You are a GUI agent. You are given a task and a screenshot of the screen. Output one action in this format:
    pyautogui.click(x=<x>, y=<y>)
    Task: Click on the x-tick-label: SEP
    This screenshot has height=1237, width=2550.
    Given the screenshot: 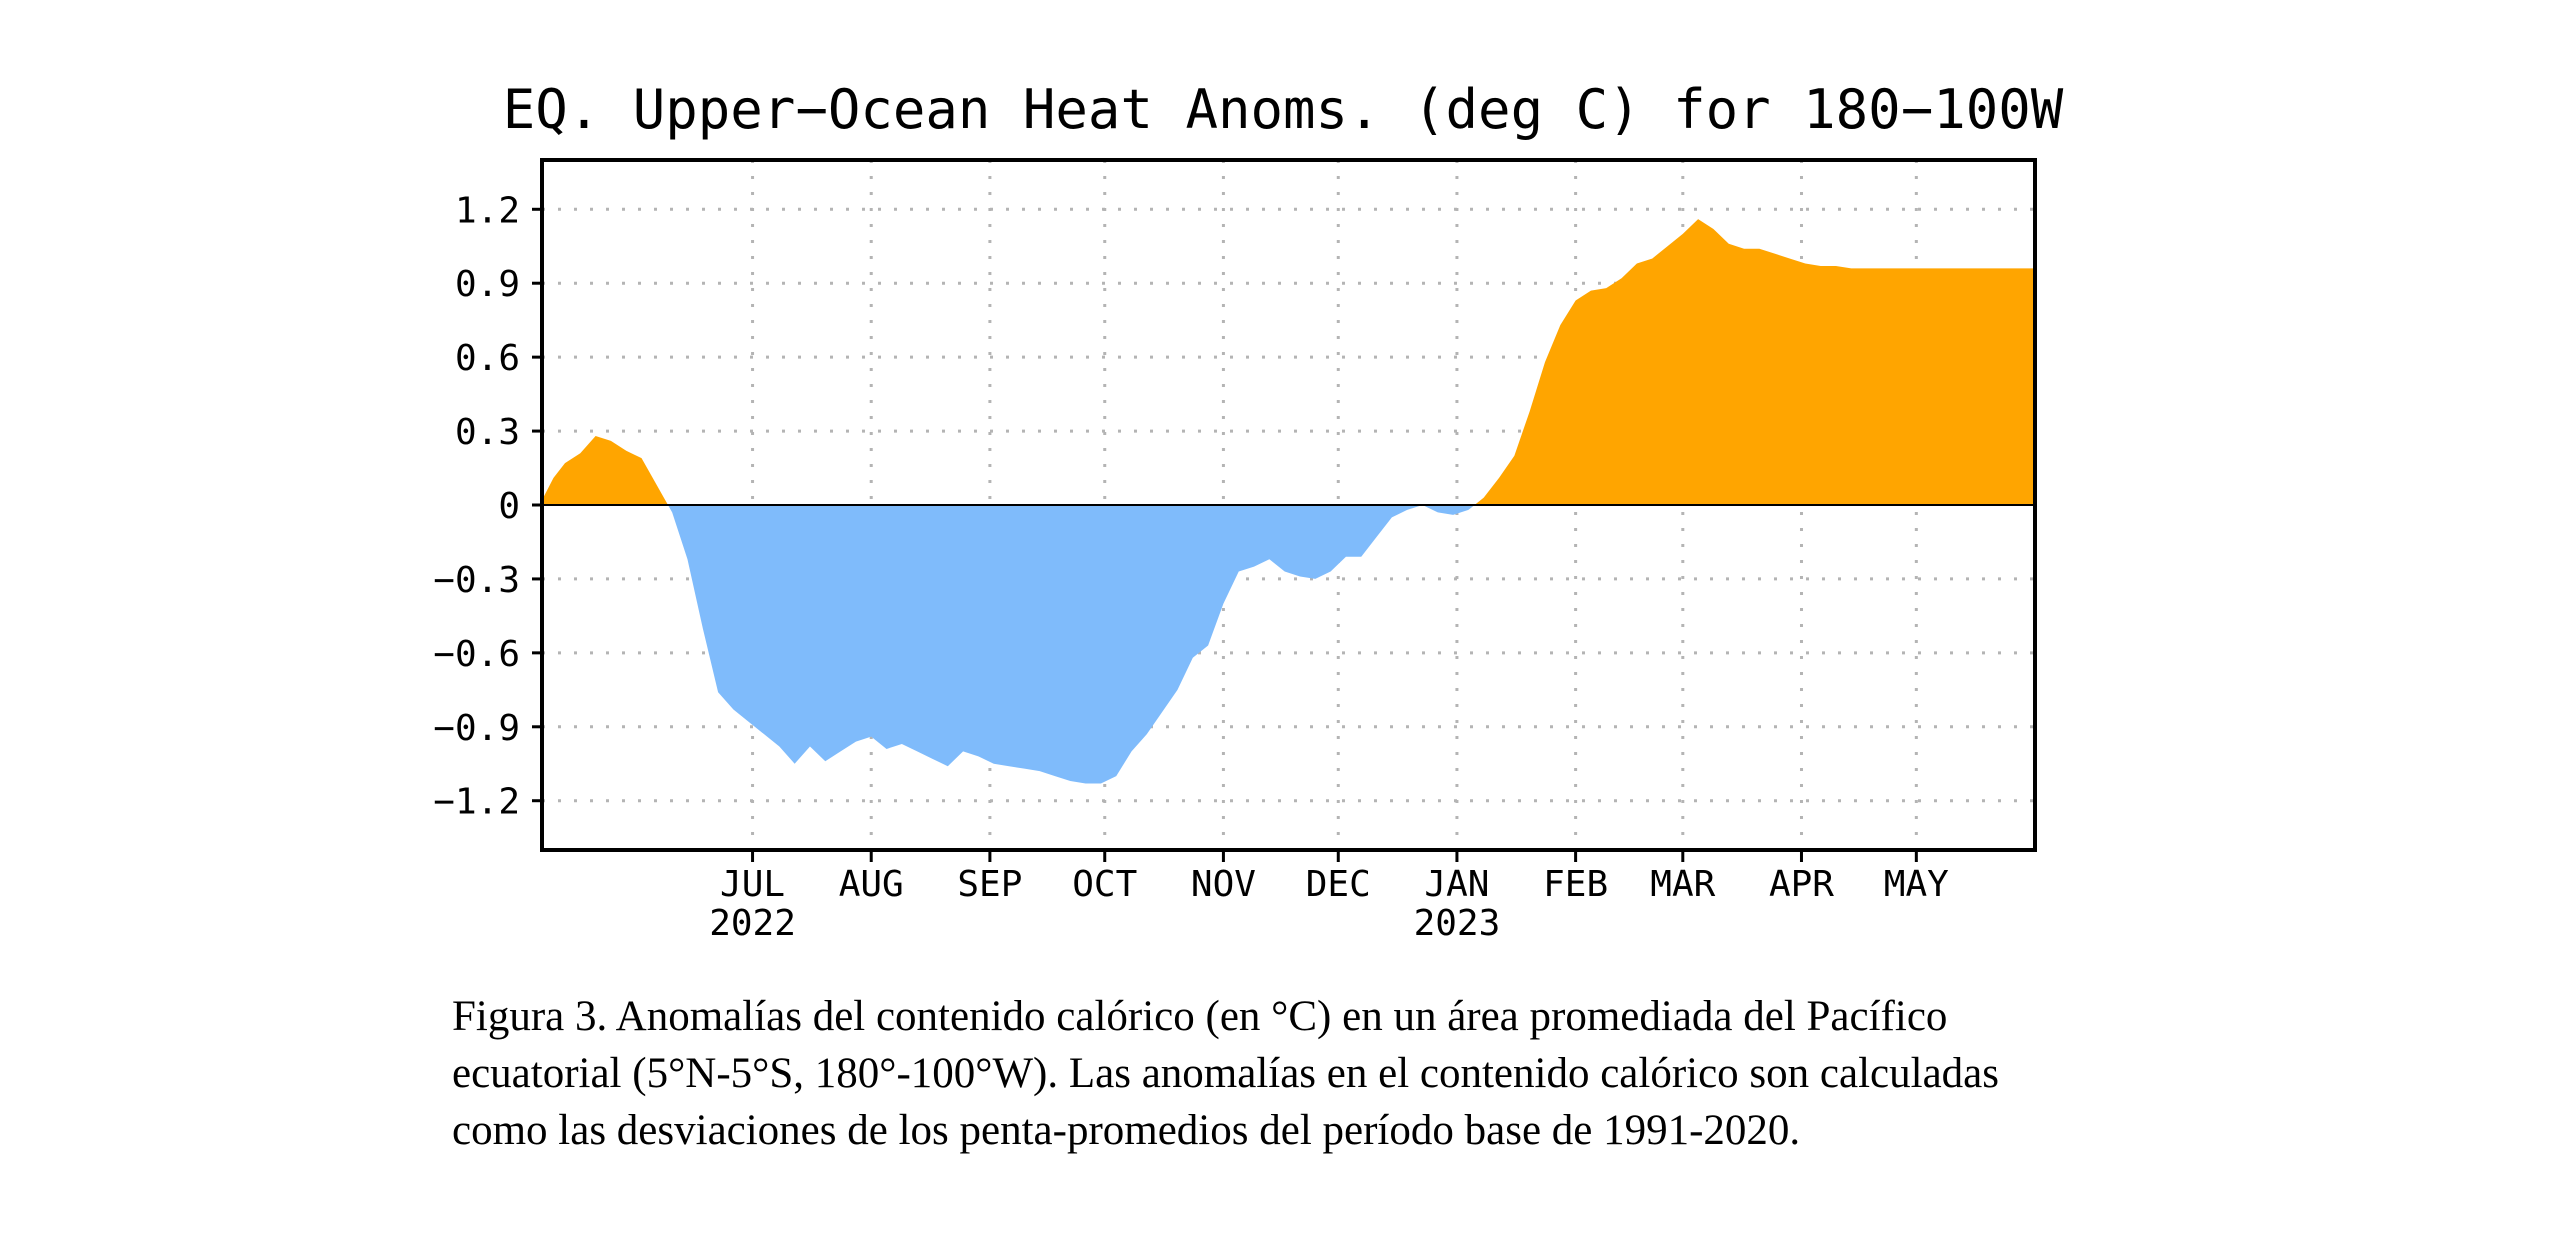 What is the action you would take?
    pyautogui.click(x=989, y=884)
    